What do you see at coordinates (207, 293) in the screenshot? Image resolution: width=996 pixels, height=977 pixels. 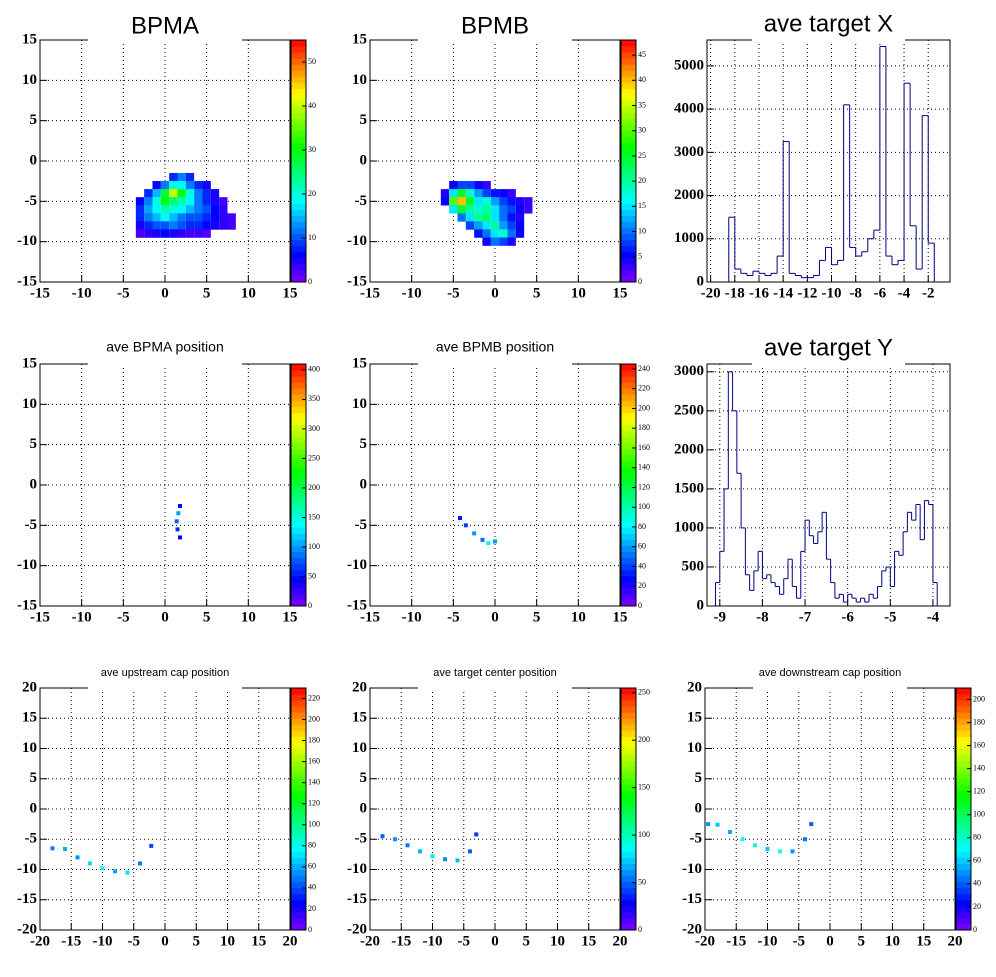 I see `x-tick-label: 5` at bounding box center [207, 293].